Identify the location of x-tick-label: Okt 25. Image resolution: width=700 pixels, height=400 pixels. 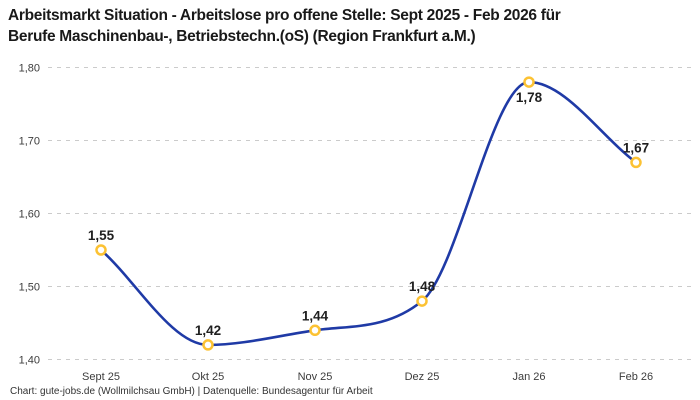
(208, 377).